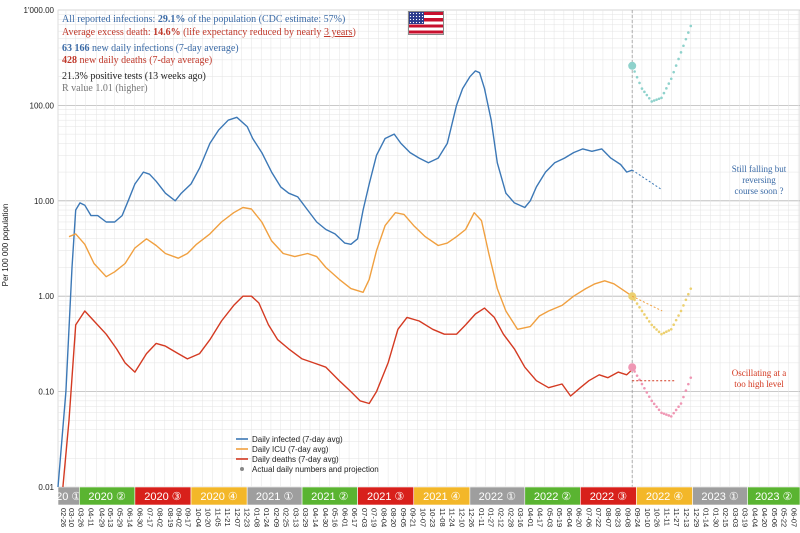 The height and width of the screenshot is (533, 800). Describe the element at coordinates (657, 517) in the screenshot. I see `x-tick-label: 10-26` at that location.